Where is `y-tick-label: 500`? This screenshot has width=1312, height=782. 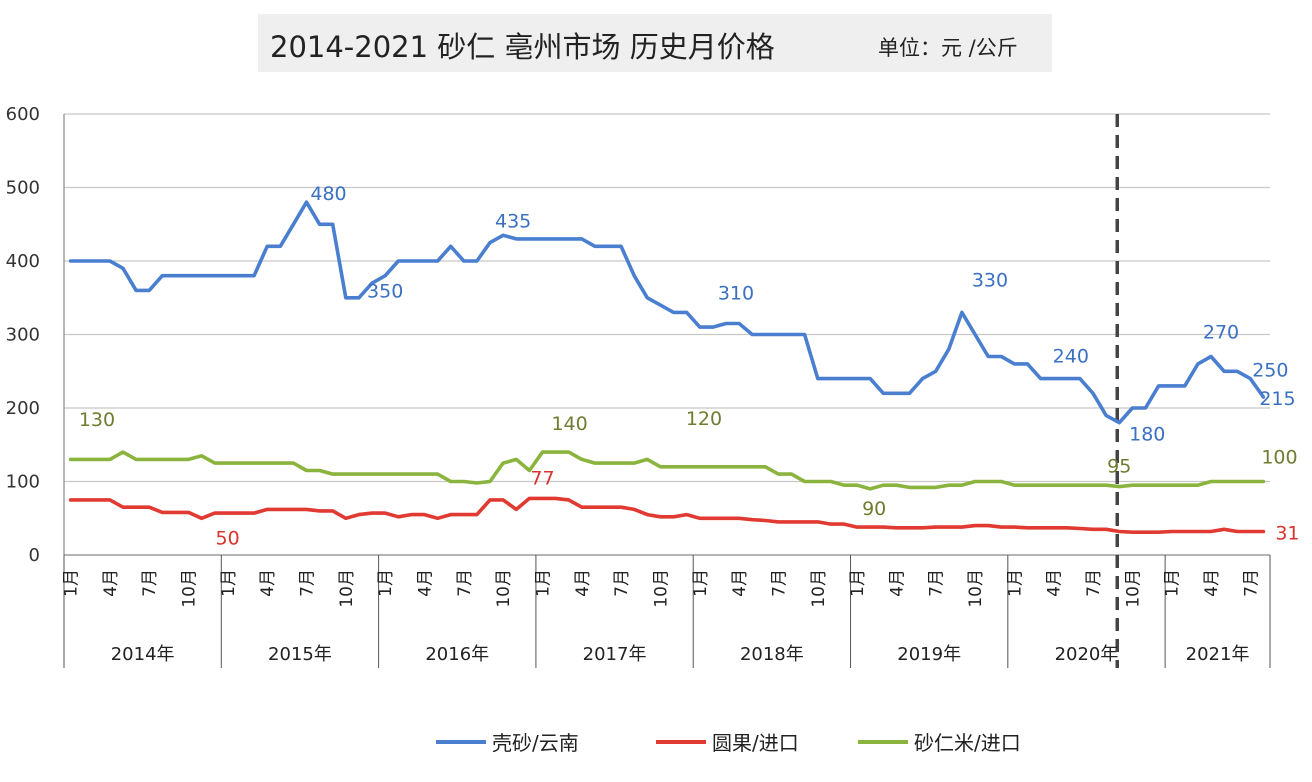 y-tick-label: 500 is located at coordinates (23, 188).